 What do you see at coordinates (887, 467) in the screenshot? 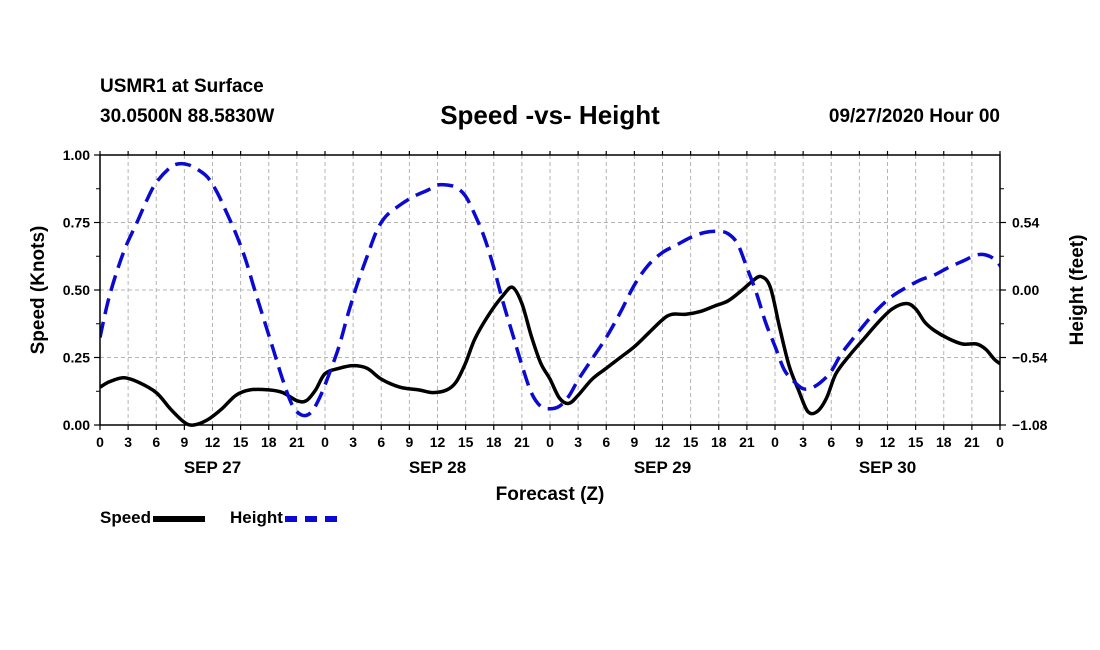
I see `day-label: SEP 30` at bounding box center [887, 467].